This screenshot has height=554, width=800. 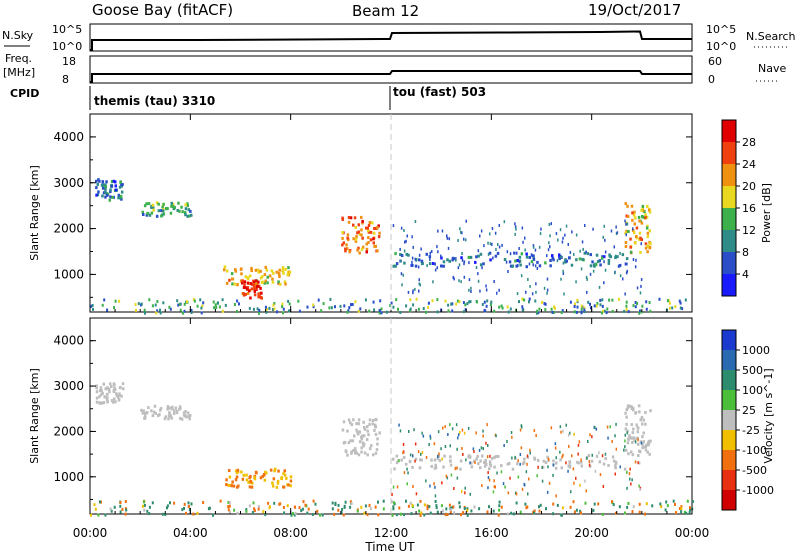 I want to click on velocity-colorbar-tick-label: 500, so click(x=752, y=370).